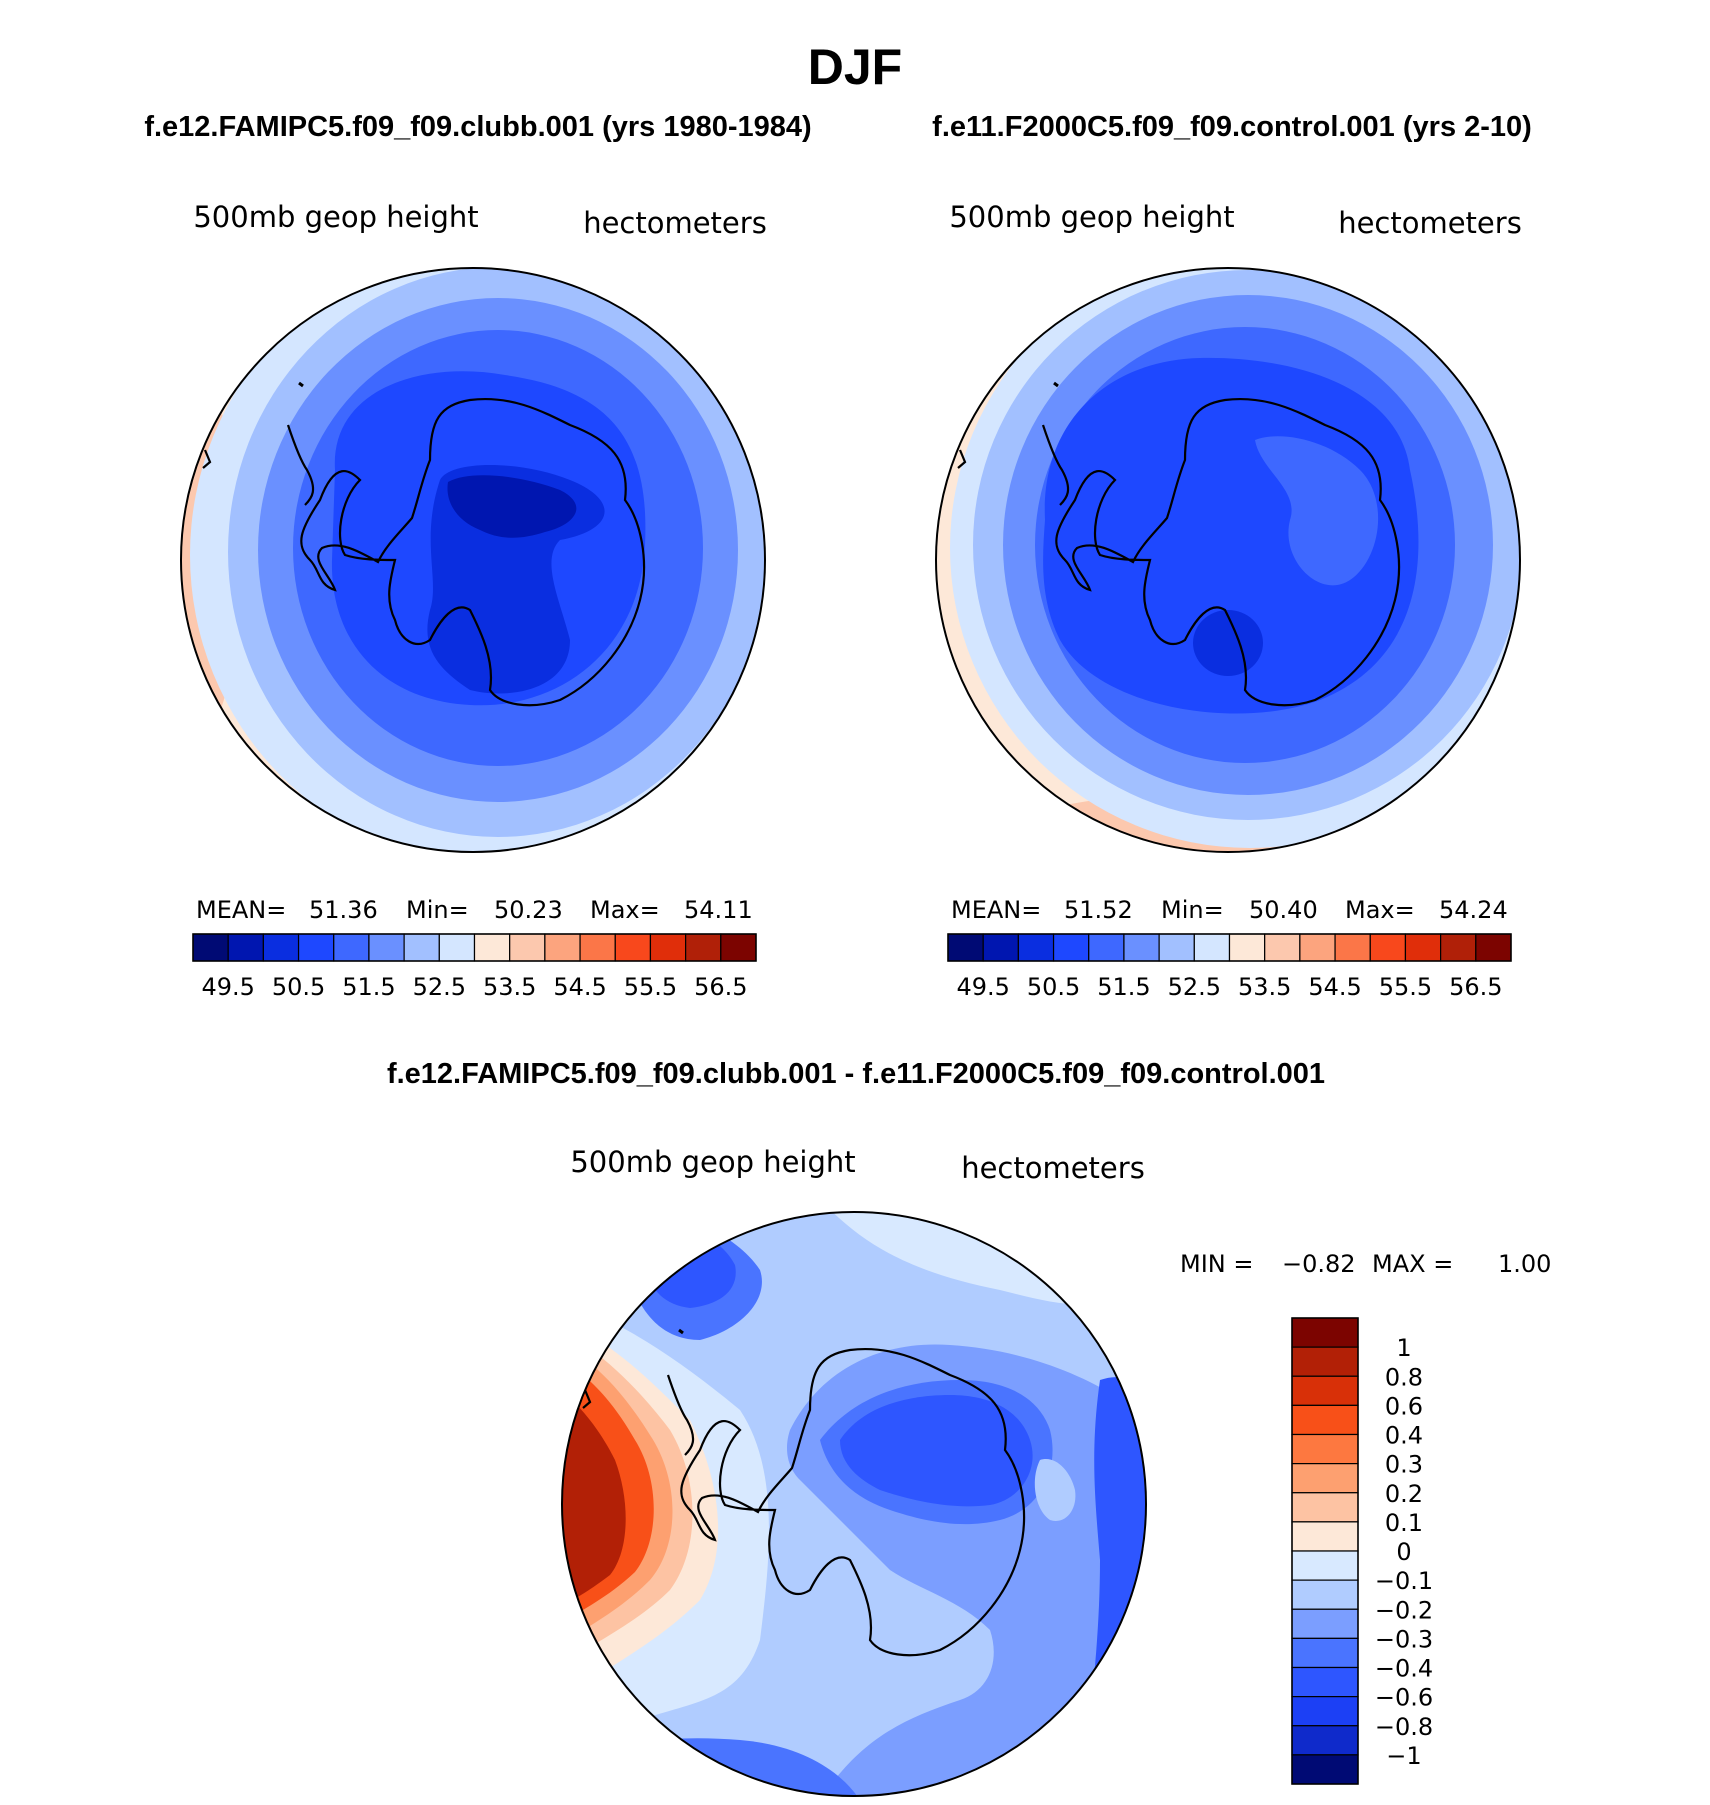 This screenshot has height=1805, width=1710. What do you see at coordinates (1194, 987) in the screenshot?
I see `right-colorbar-tick: 52.5` at bounding box center [1194, 987].